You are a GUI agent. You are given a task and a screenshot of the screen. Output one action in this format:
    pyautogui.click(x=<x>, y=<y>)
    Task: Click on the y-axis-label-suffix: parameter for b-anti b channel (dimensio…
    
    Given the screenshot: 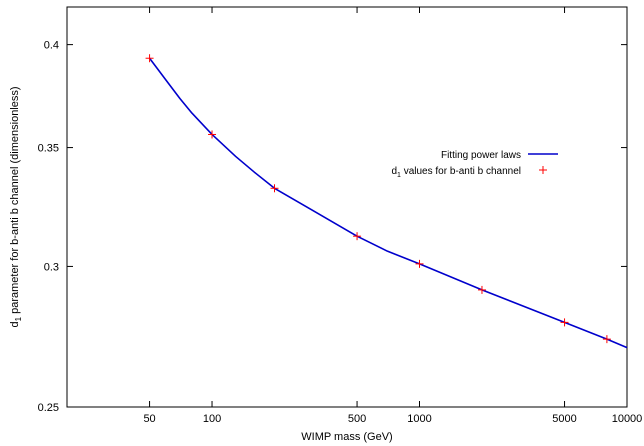 What is the action you would take?
    pyautogui.click(x=15, y=201)
    